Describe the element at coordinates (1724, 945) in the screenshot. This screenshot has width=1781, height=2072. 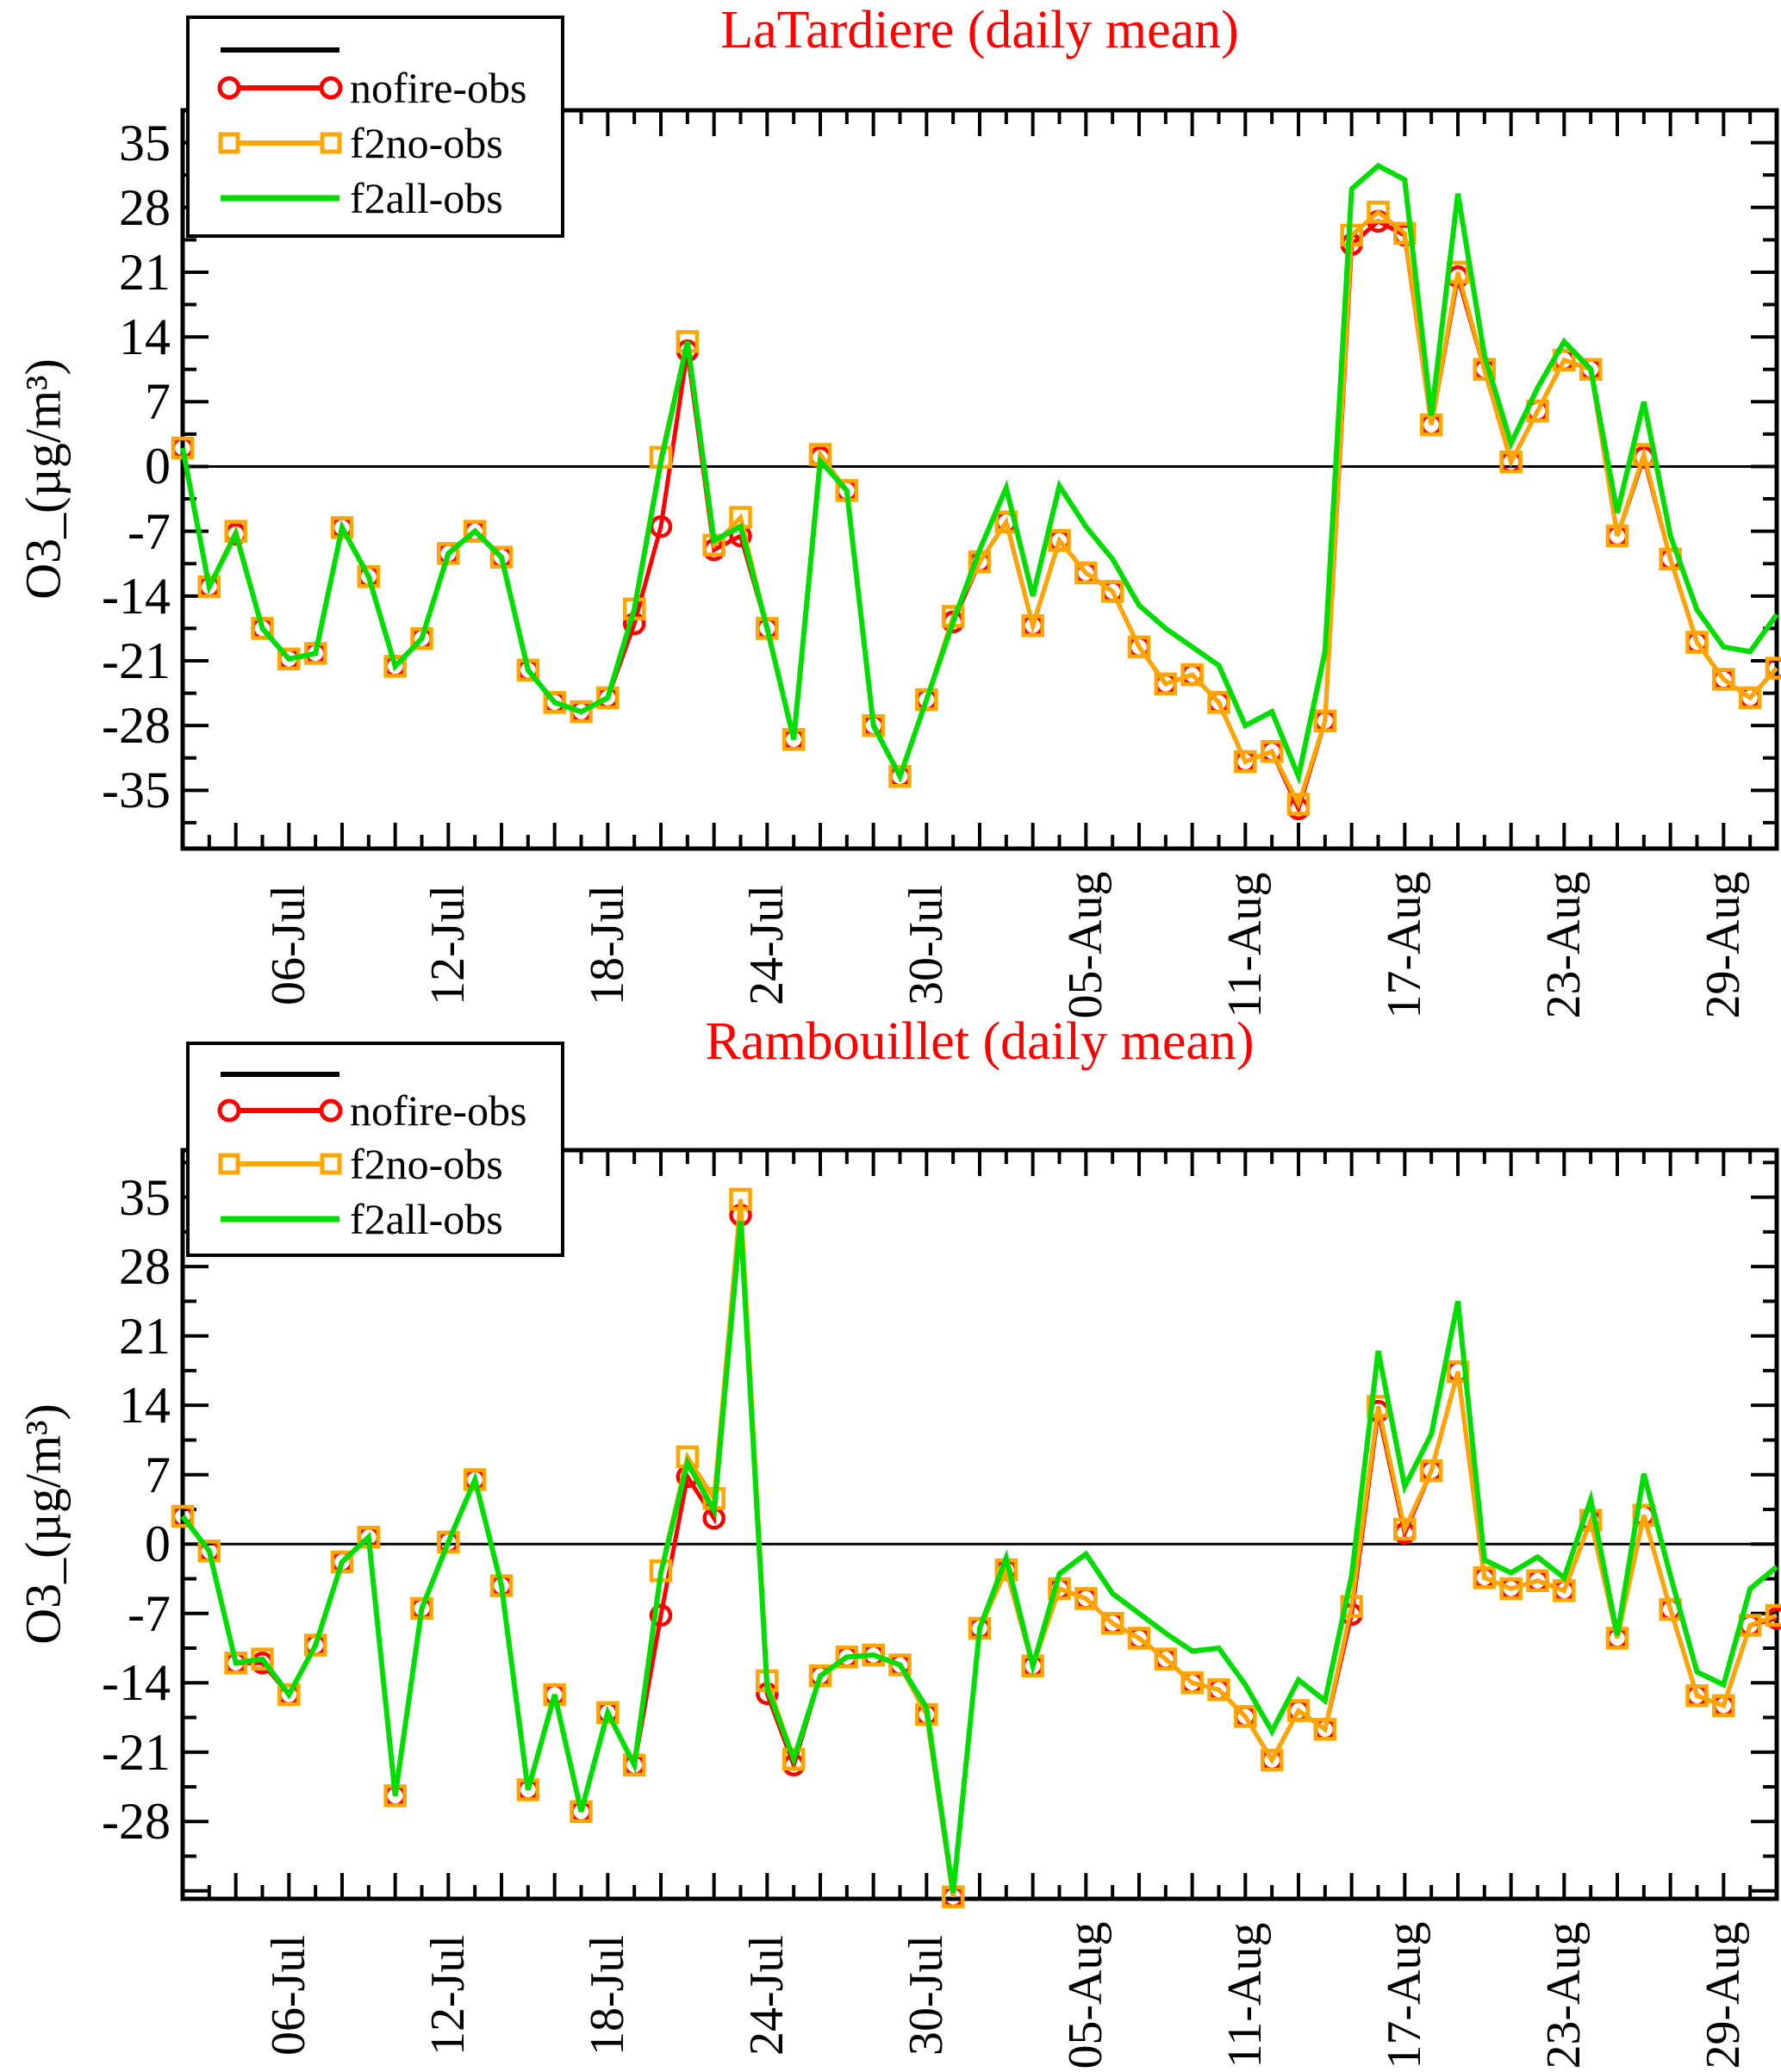
I see `x-tick-label: 29-Aug` at that location.